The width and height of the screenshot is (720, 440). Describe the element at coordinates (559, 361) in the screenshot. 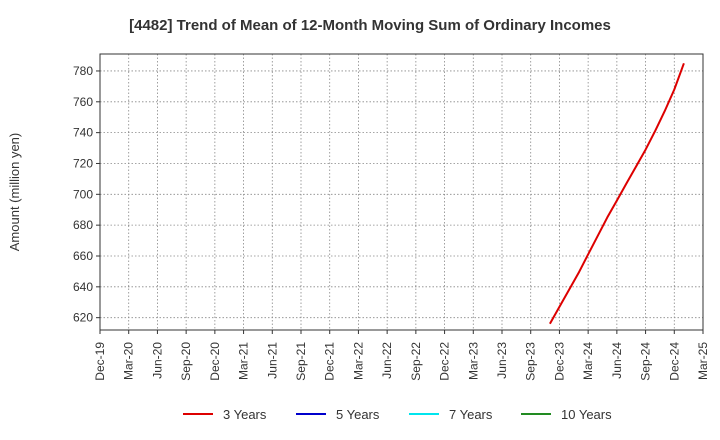

I see `x-tick-label: Dec-23` at that location.